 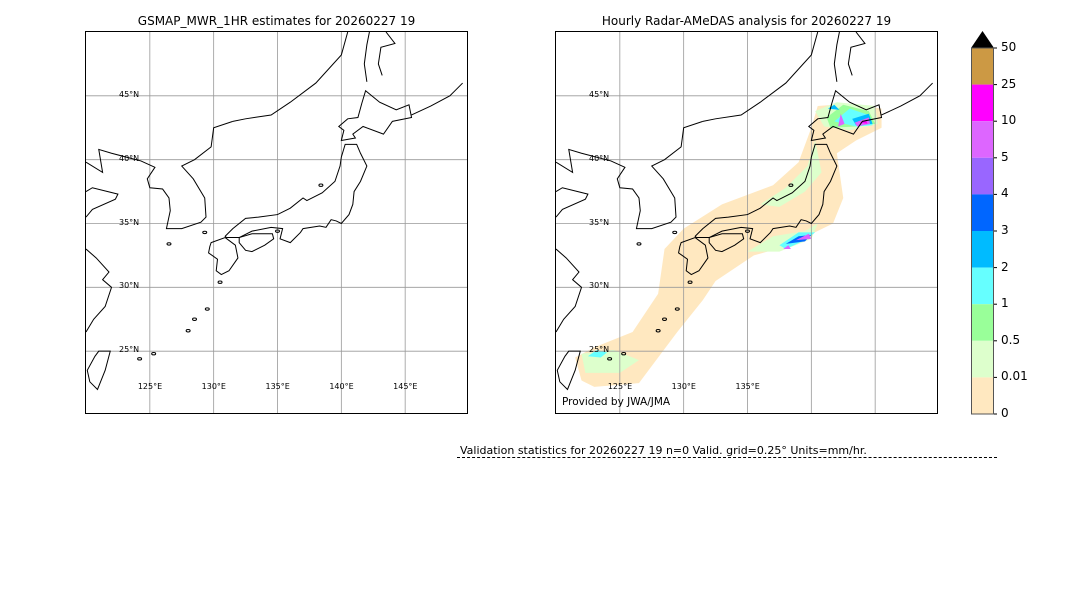 What do you see at coordinates (1005, 193) in the screenshot?
I see `colorbar-label: 4` at bounding box center [1005, 193].